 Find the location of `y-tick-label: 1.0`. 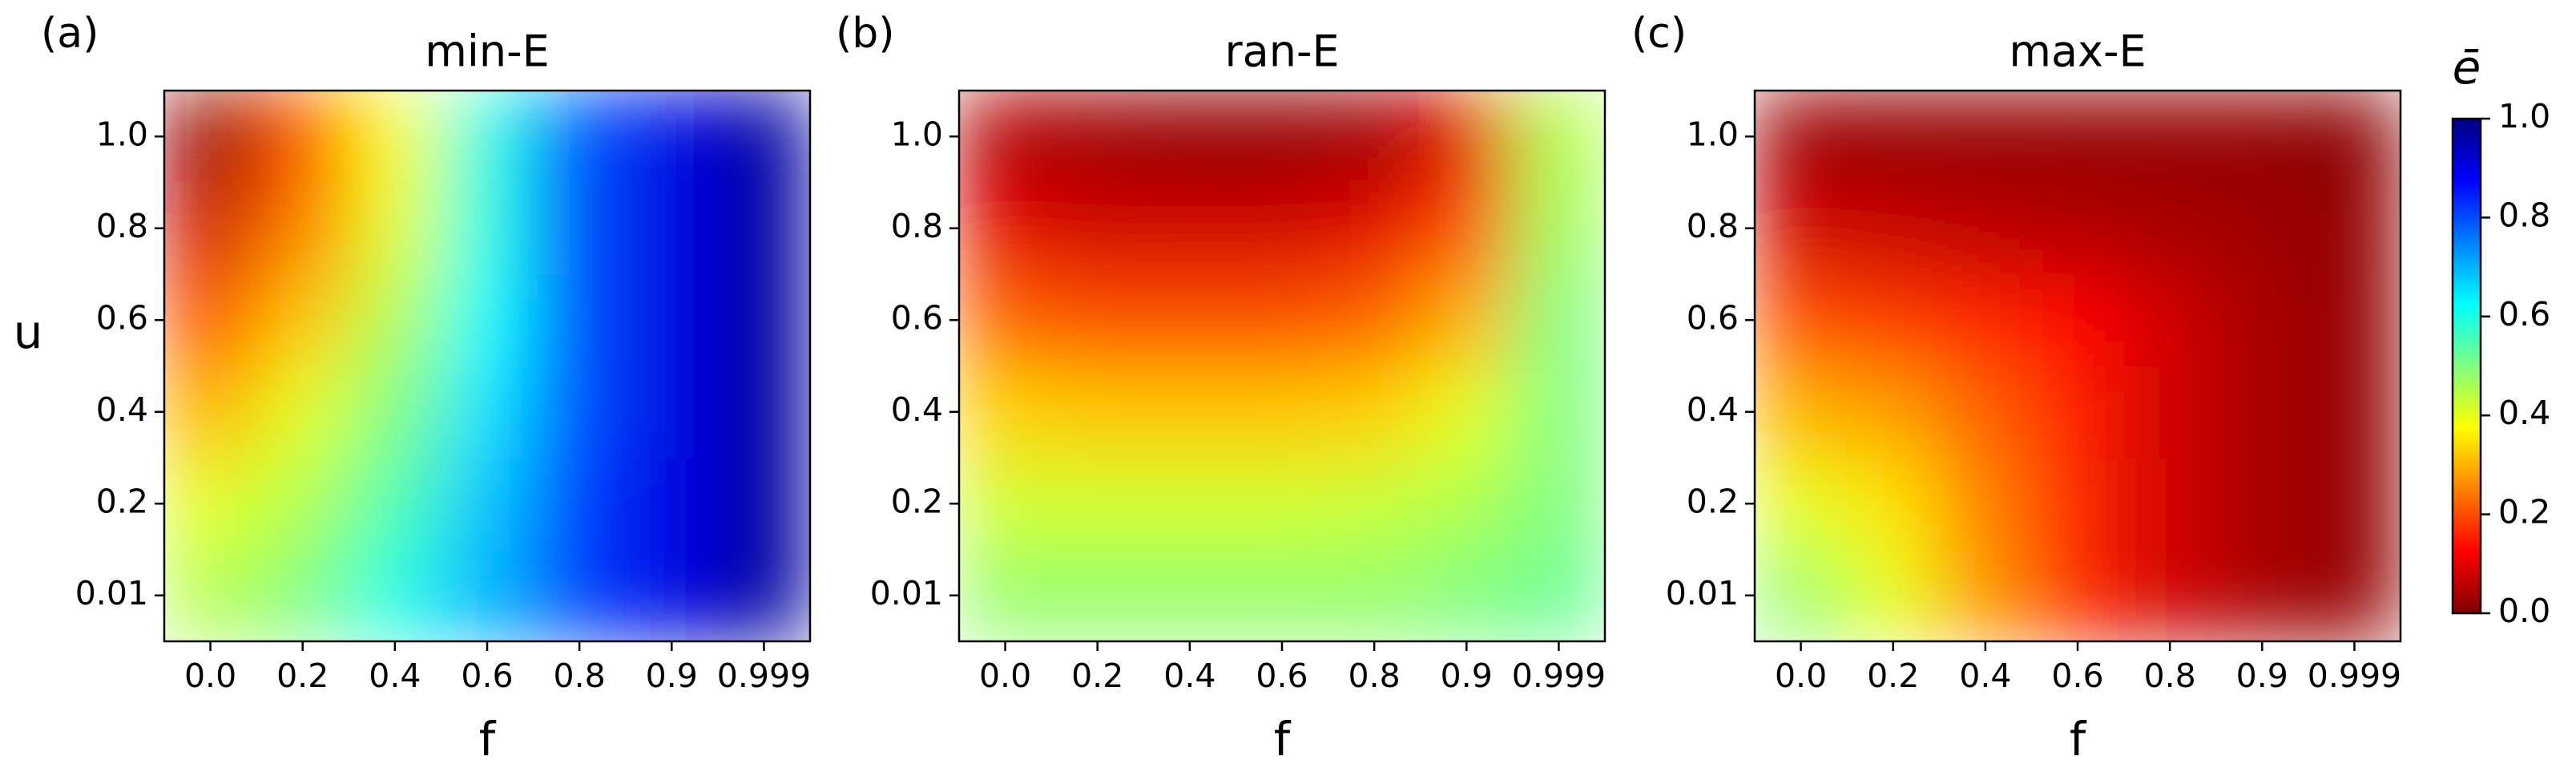

y-tick-label: 1.0 is located at coordinates (1713, 134).